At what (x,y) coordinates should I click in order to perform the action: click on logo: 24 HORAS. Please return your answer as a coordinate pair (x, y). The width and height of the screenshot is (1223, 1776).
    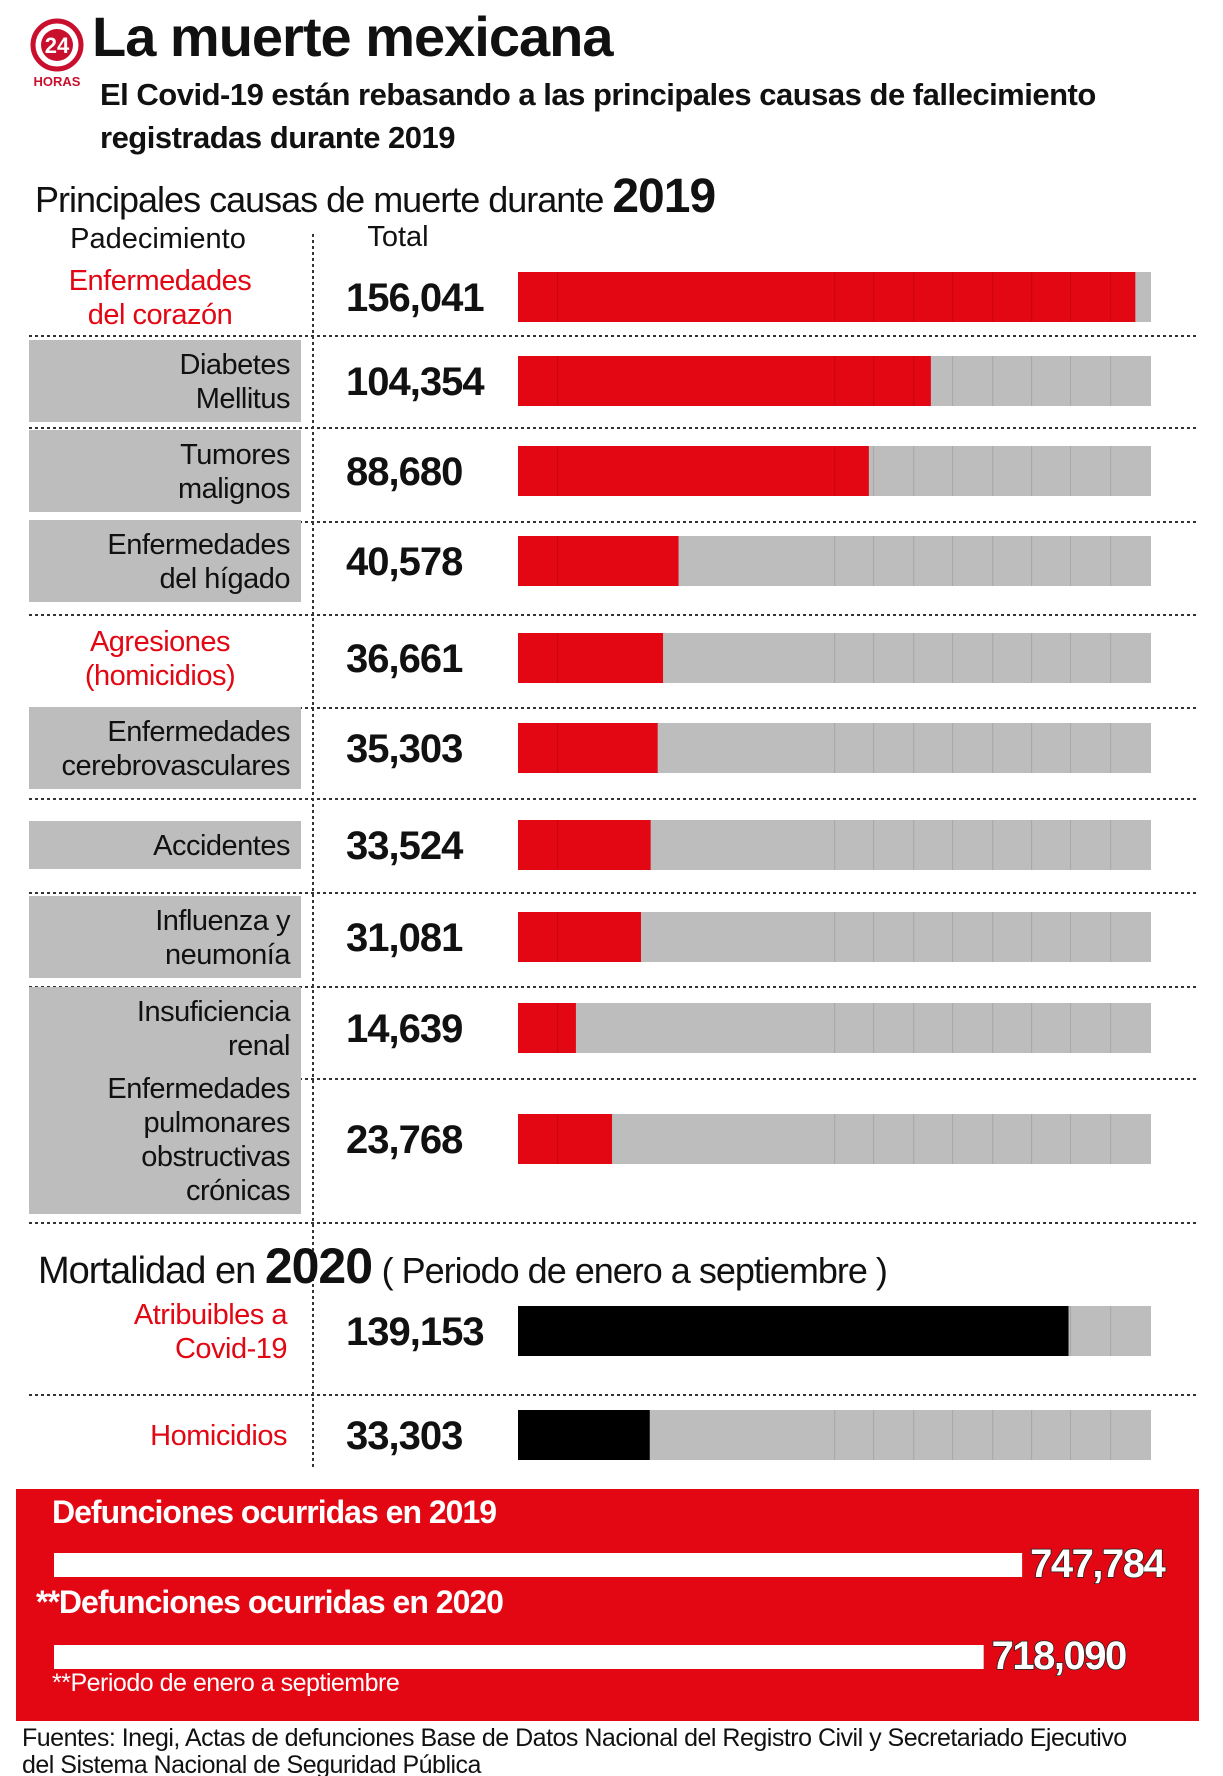
    Looking at the image, I should click on (57, 53).